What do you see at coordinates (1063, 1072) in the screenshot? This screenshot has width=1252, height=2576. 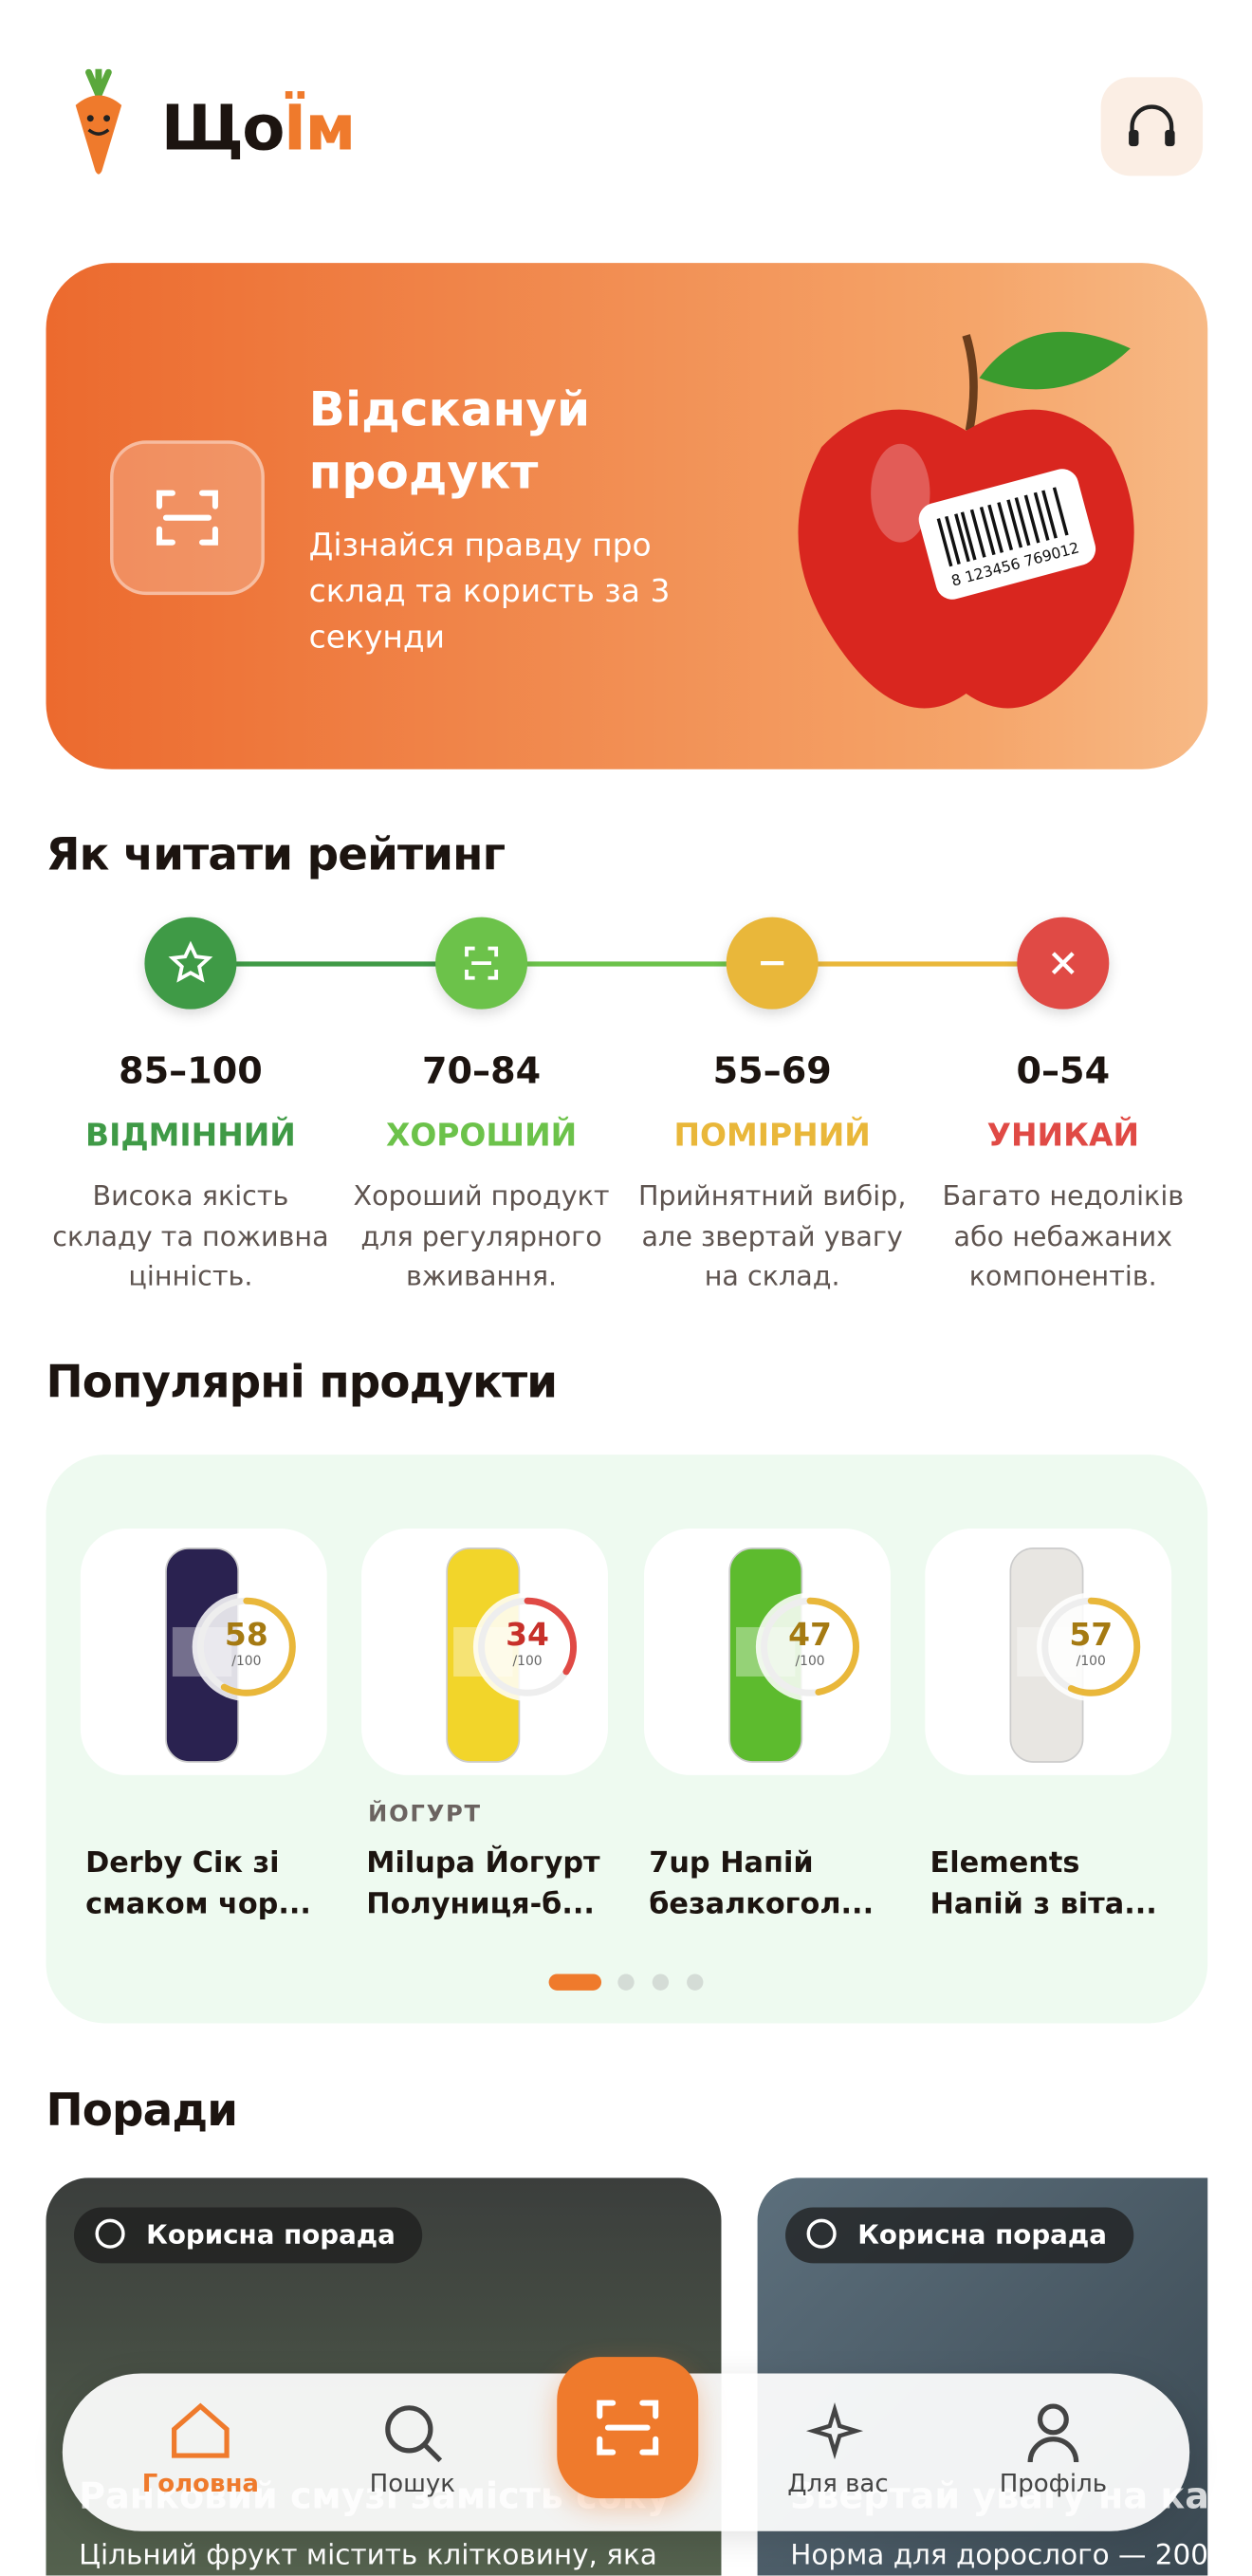 I see `rating-range: 0–54` at bounding box center [1063, 1072].